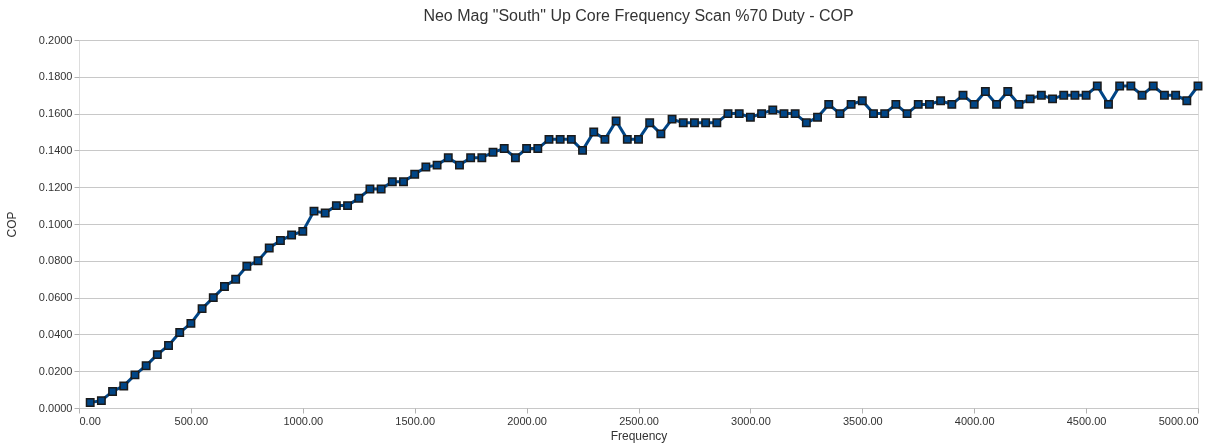 The image size is (1225, 446). I want to click on chart-title: Neo Mag "South" Up Core Frequency Scan %70 Duty - COP, so click(638, 15).